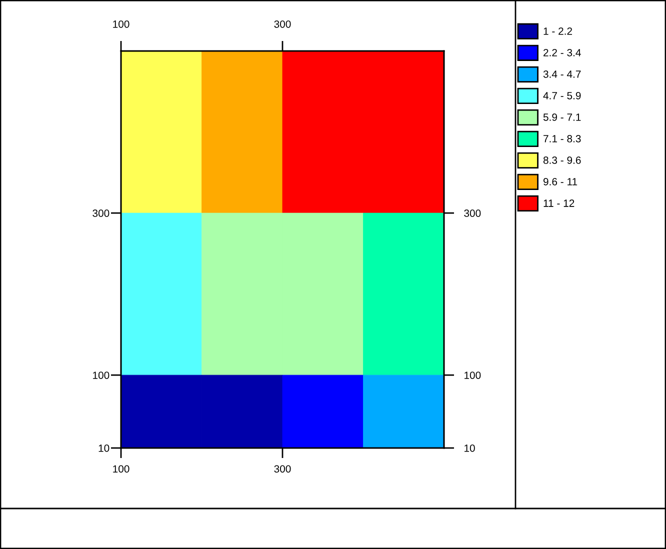 The width and height of the screenshot is (666, 549). I want to click on y-tick-label: 100, so click(101, 375).